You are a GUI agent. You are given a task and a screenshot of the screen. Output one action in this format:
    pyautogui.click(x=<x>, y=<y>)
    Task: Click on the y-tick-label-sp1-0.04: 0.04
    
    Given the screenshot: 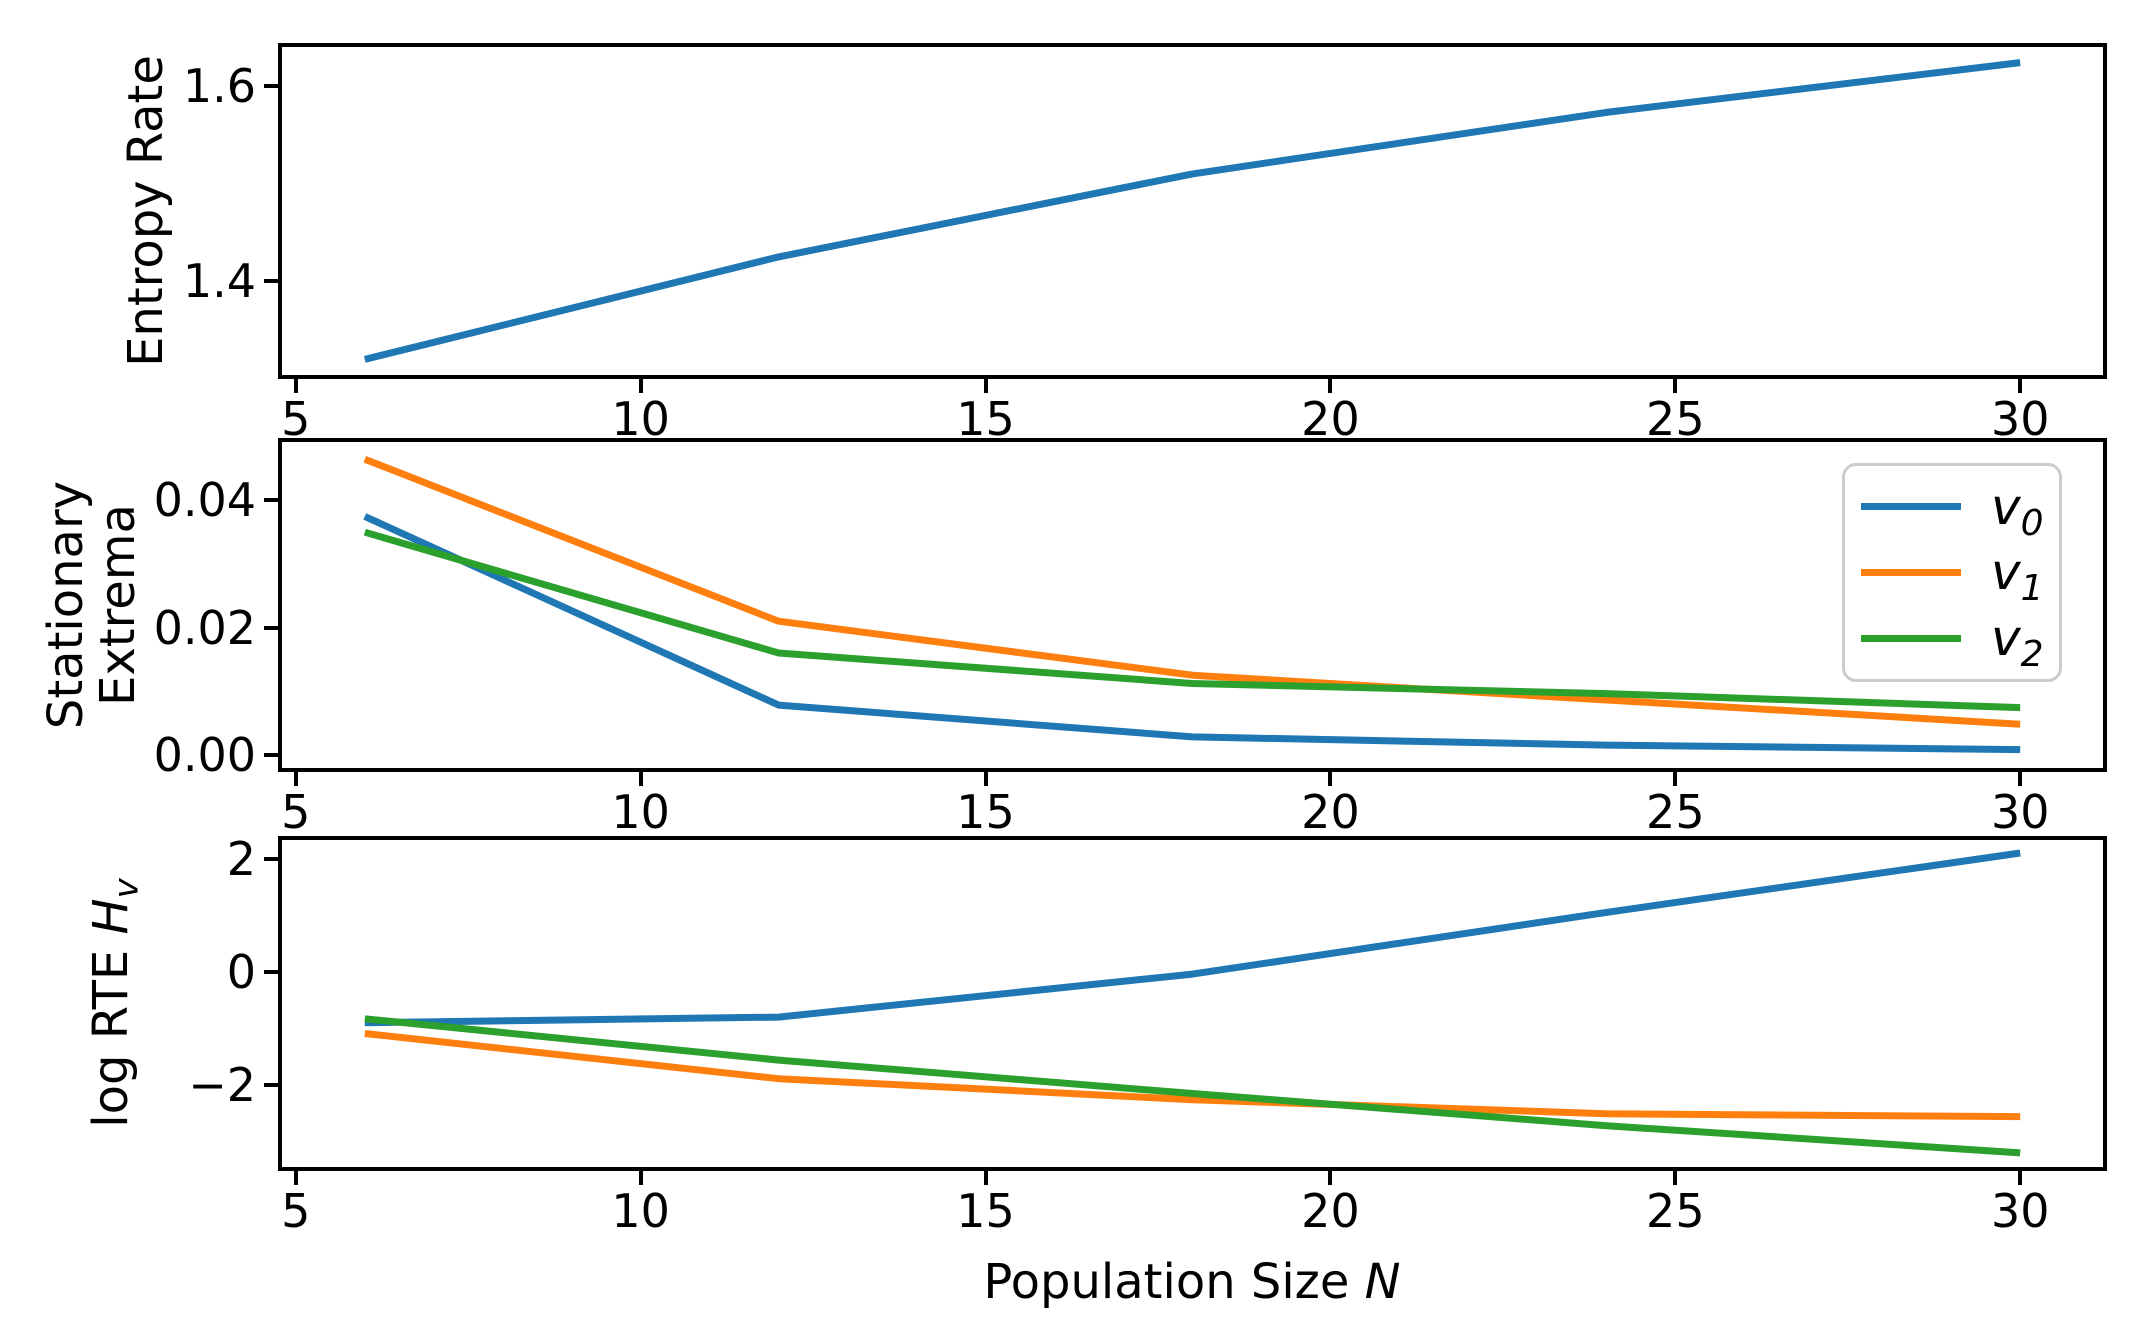 What is the action you would take?
    pyautogui.click(x=204, y=500)
    